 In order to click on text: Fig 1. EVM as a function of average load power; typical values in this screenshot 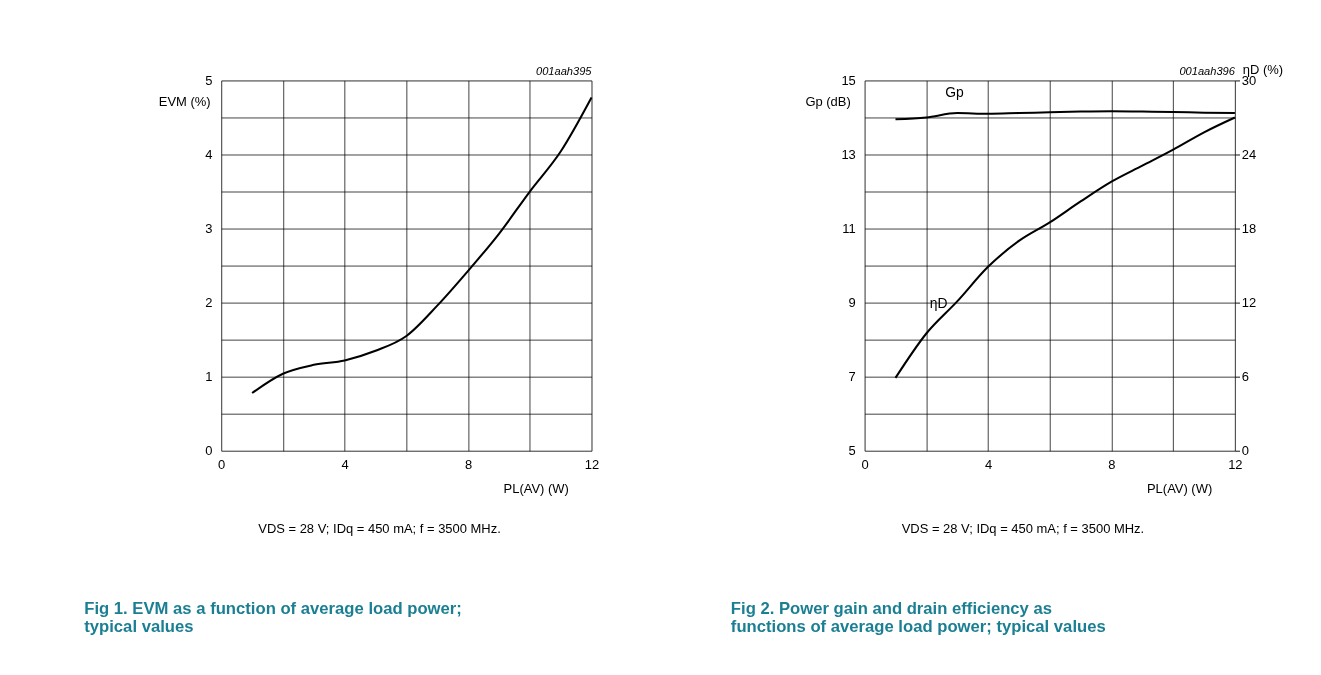, I will do `click(273, 617)`.